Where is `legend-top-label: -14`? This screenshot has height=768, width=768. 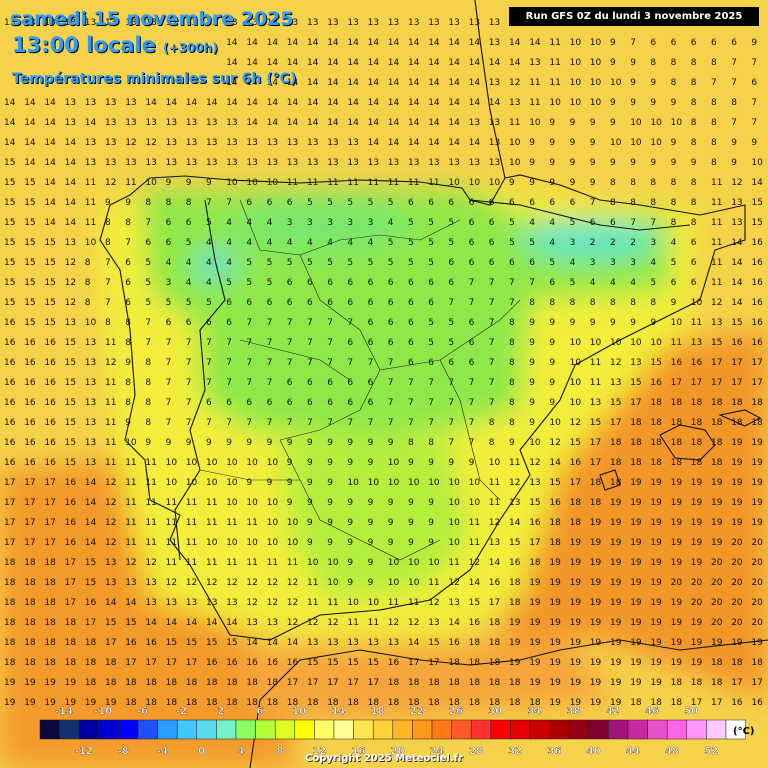 legend-top-label: -14 is located at coordinates (64, 711).